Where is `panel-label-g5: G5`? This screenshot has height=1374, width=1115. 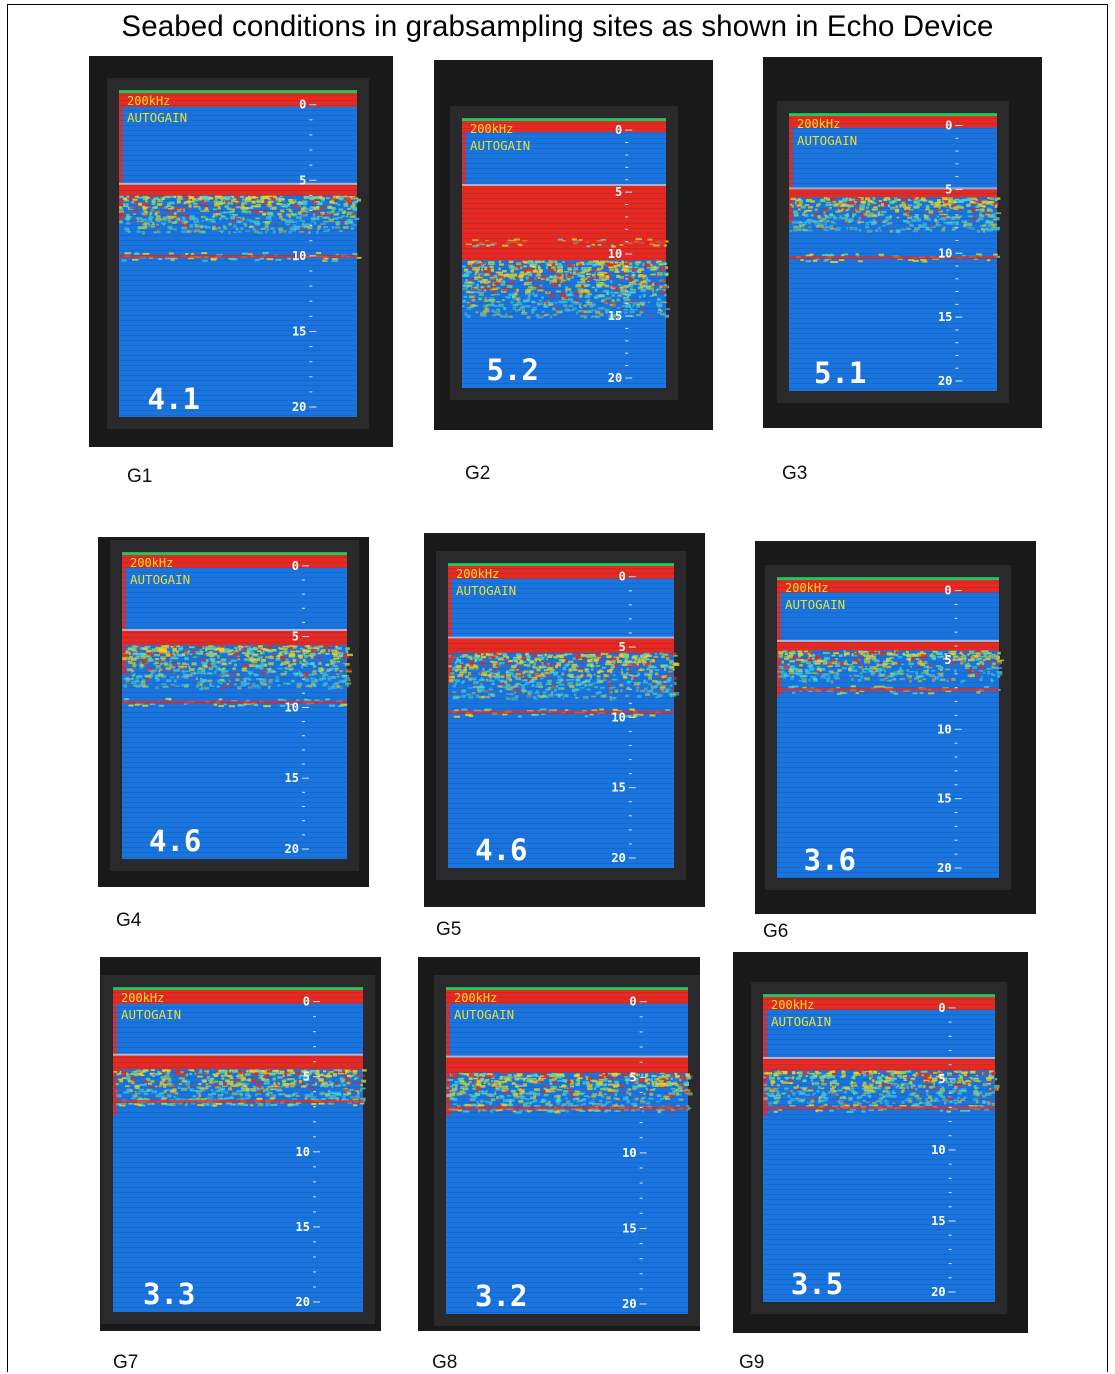
panel-label-g5: G5 is located at coordinates (449, 929).